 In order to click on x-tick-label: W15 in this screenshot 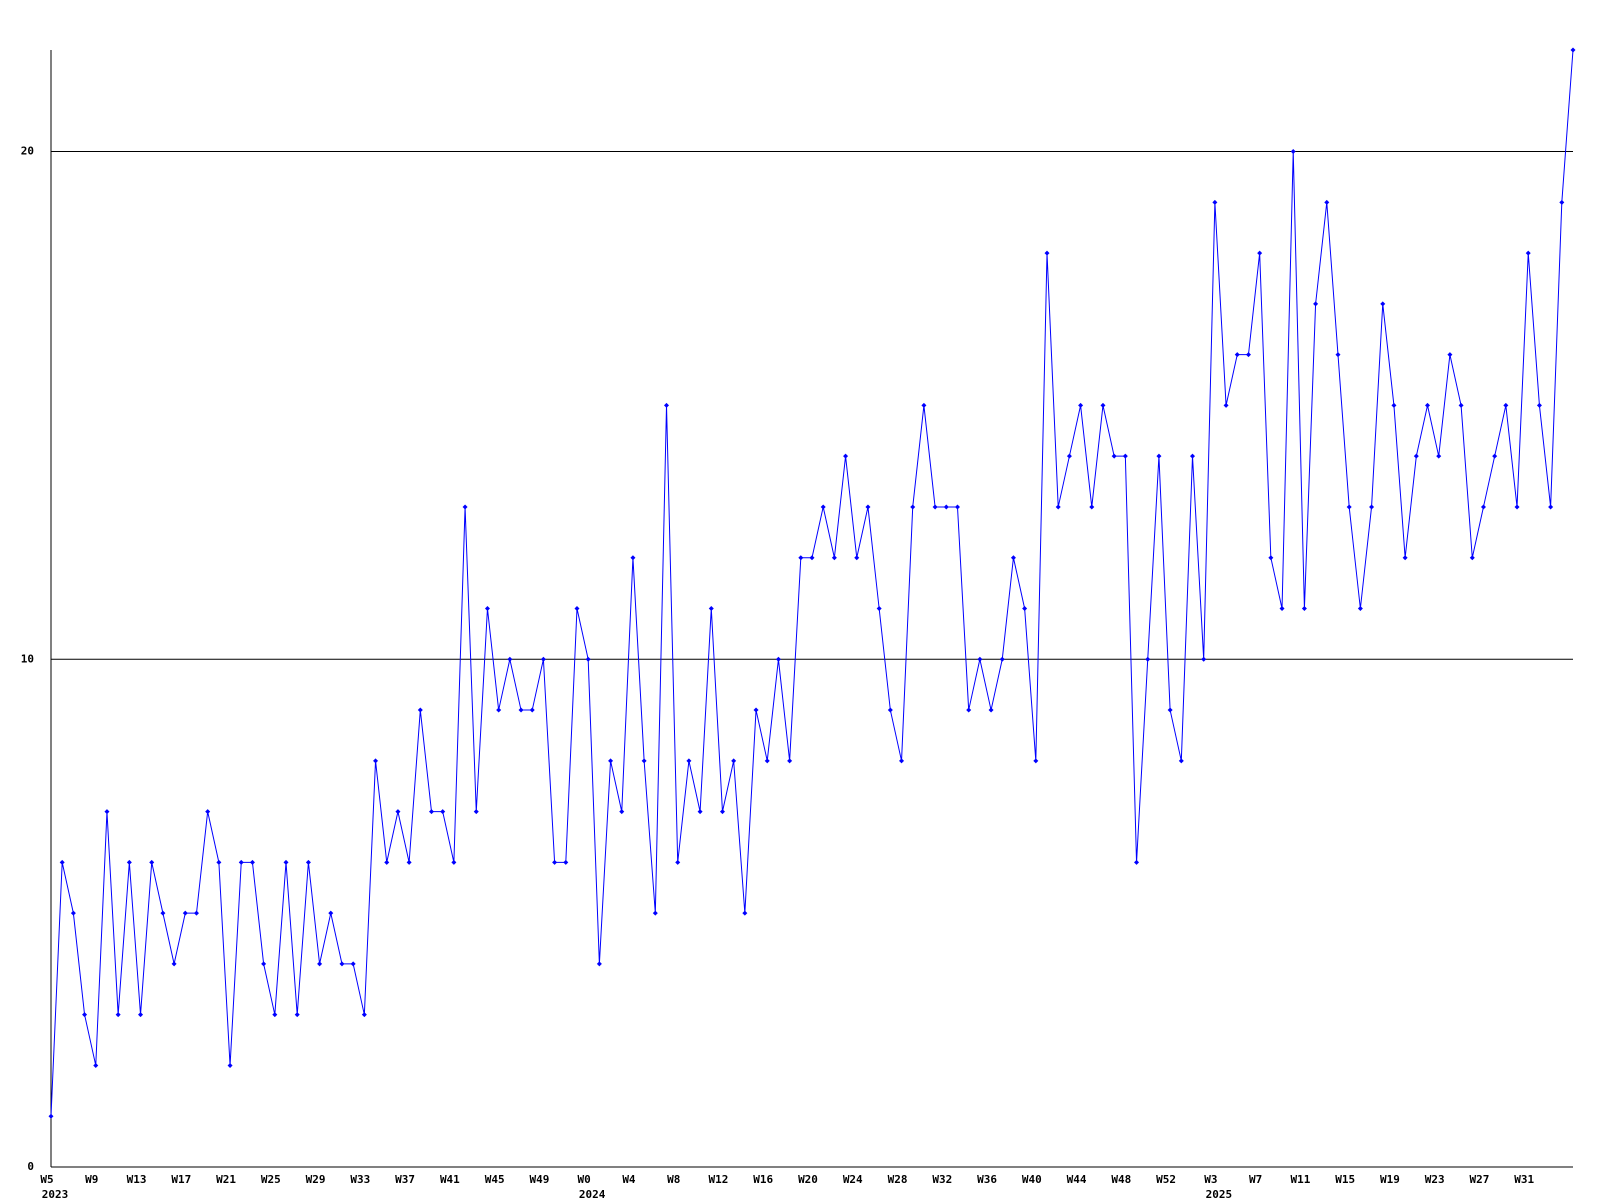, I will do `click(1345, 1179)`.